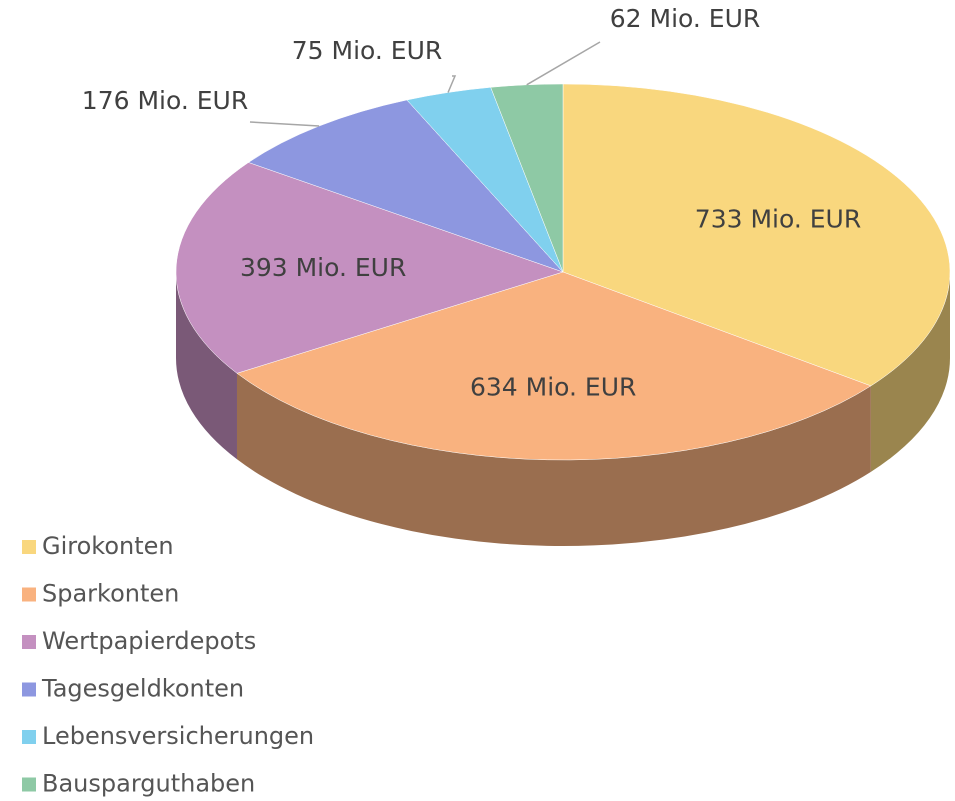 The height and width of the screenshot is (801, 955). What do you see at coordinates (553, 386) in the screenshot?
I see `data-label: 634 Mio. EUR` at bounding box center [553, 386].